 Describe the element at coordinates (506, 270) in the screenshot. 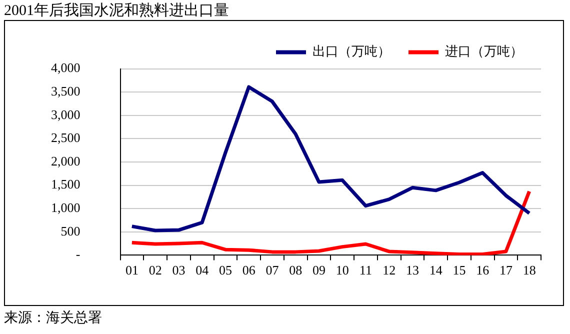

I see `x-tick-label: 17` at that location.